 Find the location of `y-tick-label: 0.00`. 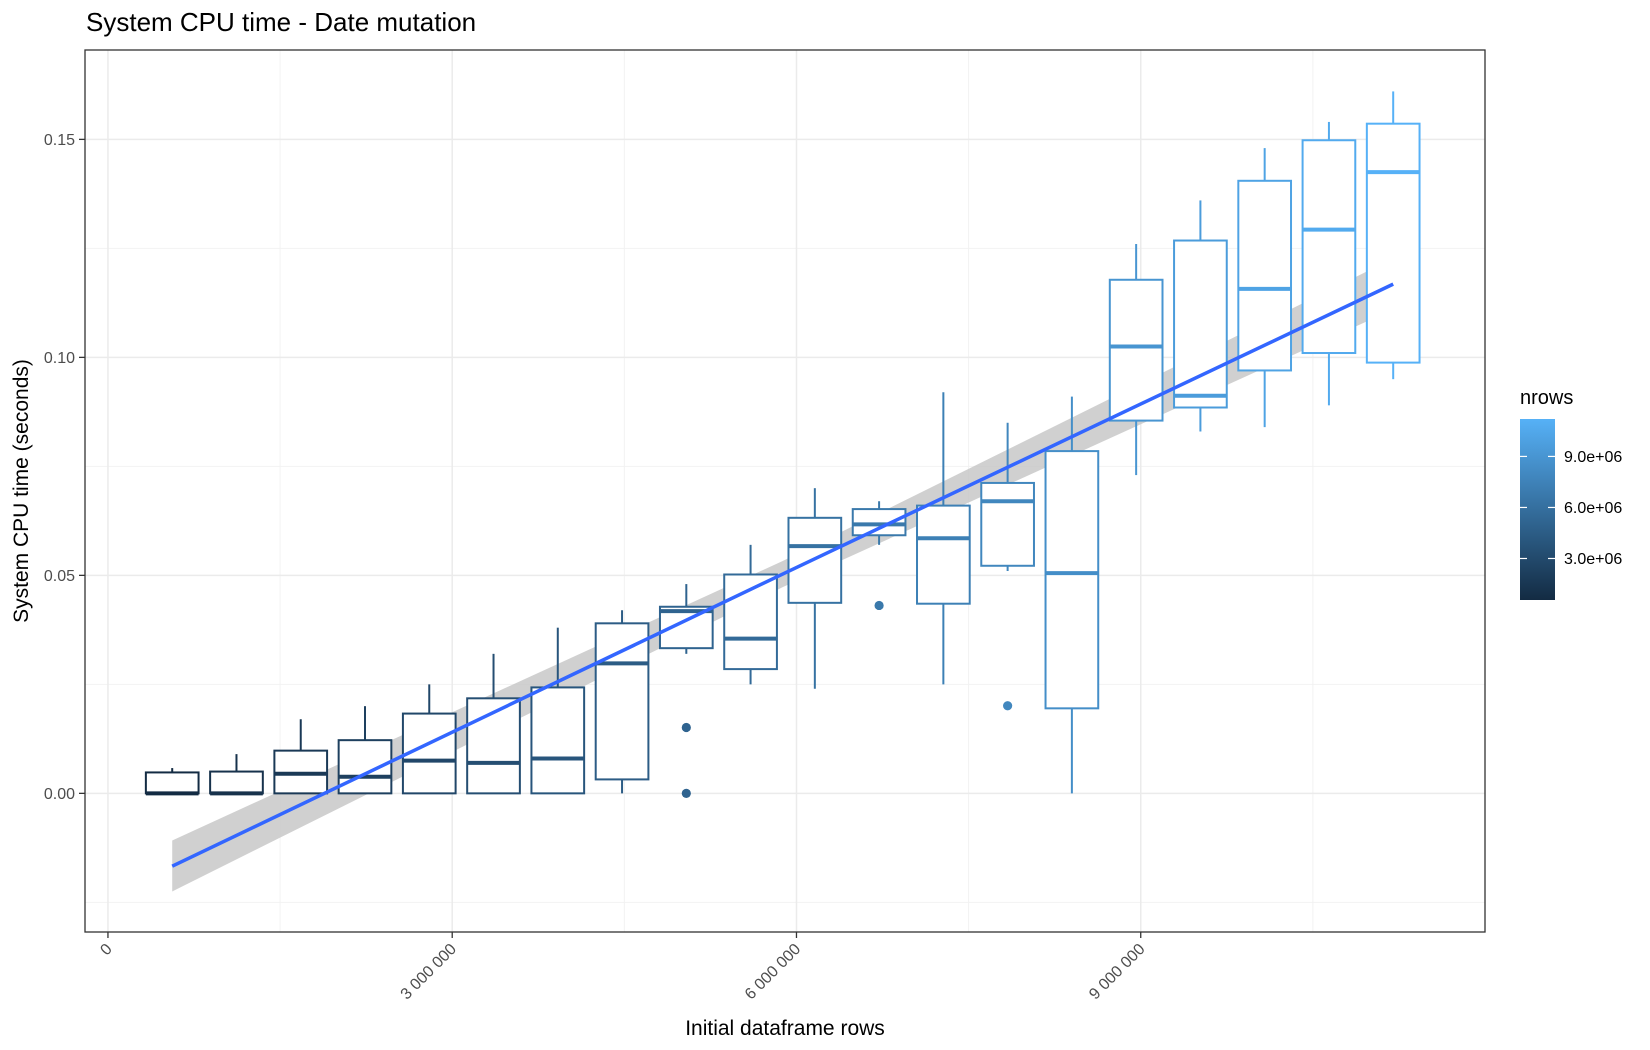

y-tick-label: 0.00 is located at coordinates (59, 794).